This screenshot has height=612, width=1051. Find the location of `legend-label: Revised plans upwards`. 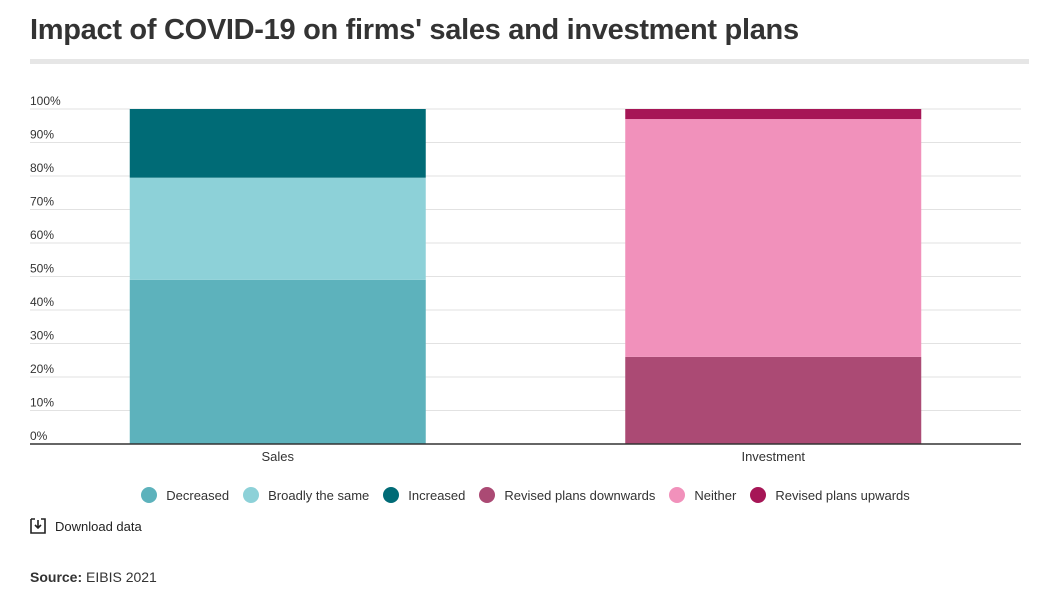

legend-label: Revised plans upwards is located at coordinates (842, 495).